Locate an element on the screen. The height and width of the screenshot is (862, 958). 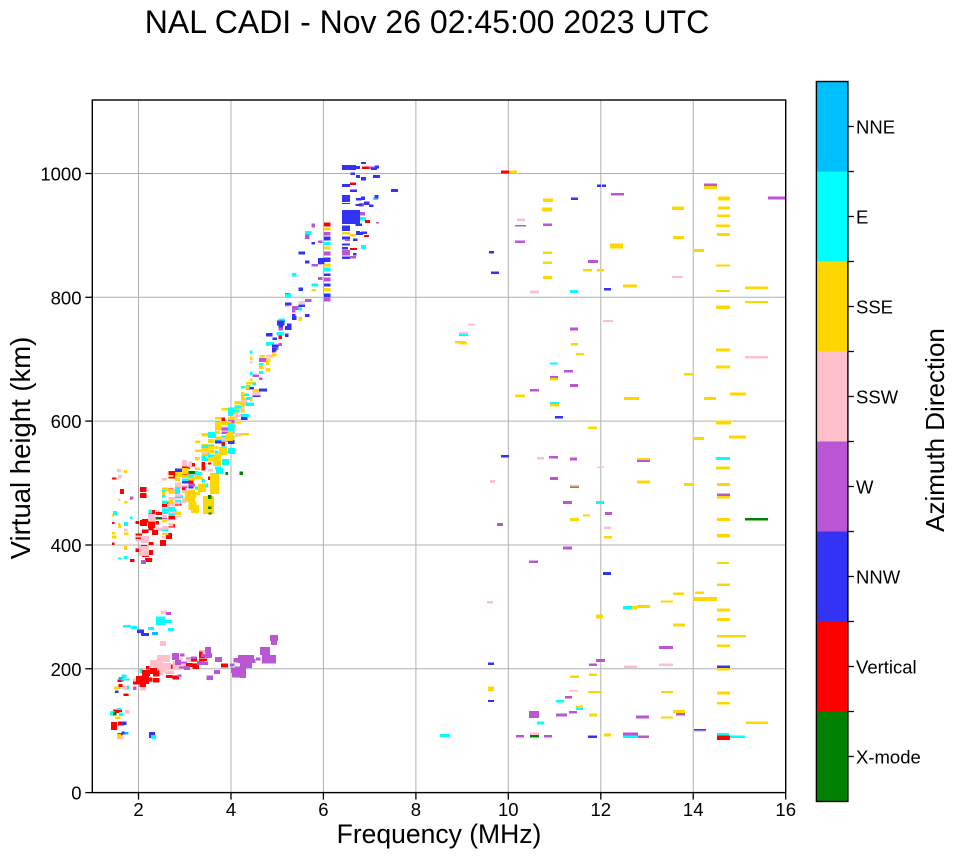
svg-text: 10 is located at coordinates (508, 809).